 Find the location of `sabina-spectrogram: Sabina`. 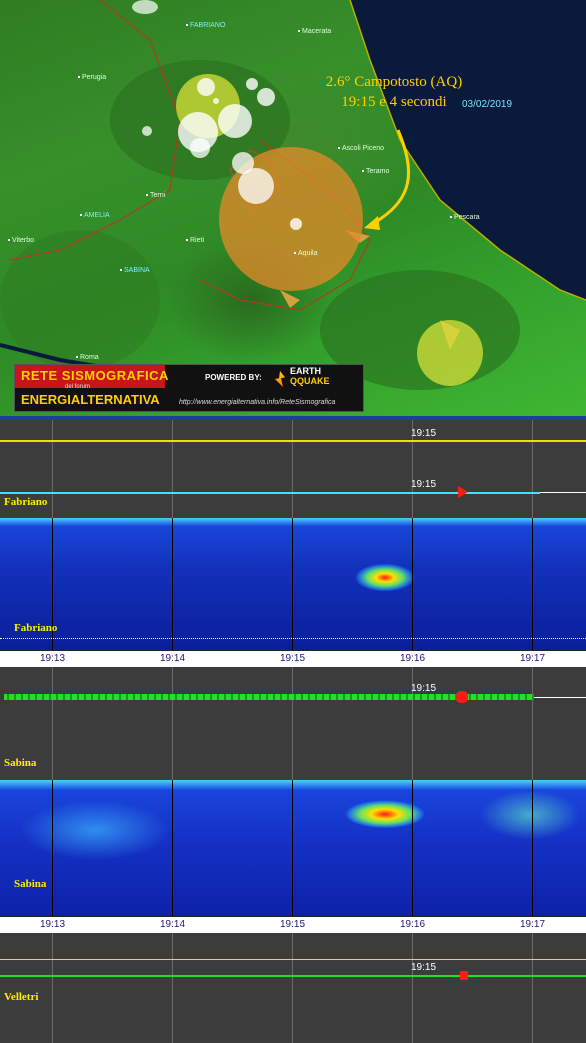

sabina-spectrogram: Sabina is located at coordinates (293, 848).